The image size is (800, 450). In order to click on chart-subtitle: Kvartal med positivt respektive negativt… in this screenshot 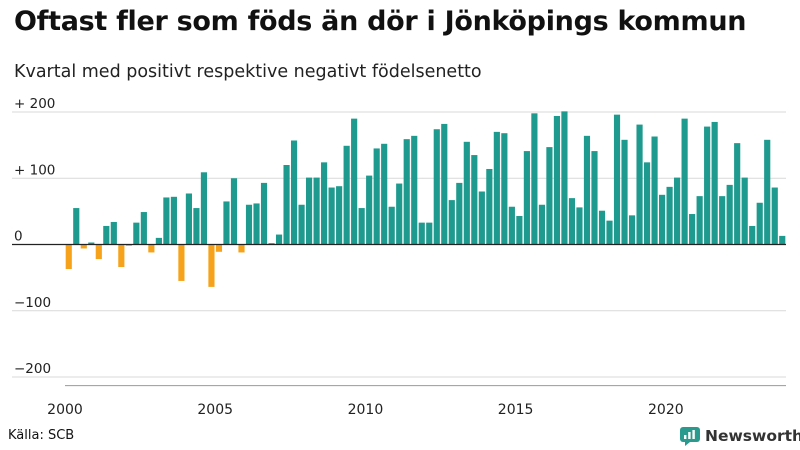, I will do `click(248, 72)`.